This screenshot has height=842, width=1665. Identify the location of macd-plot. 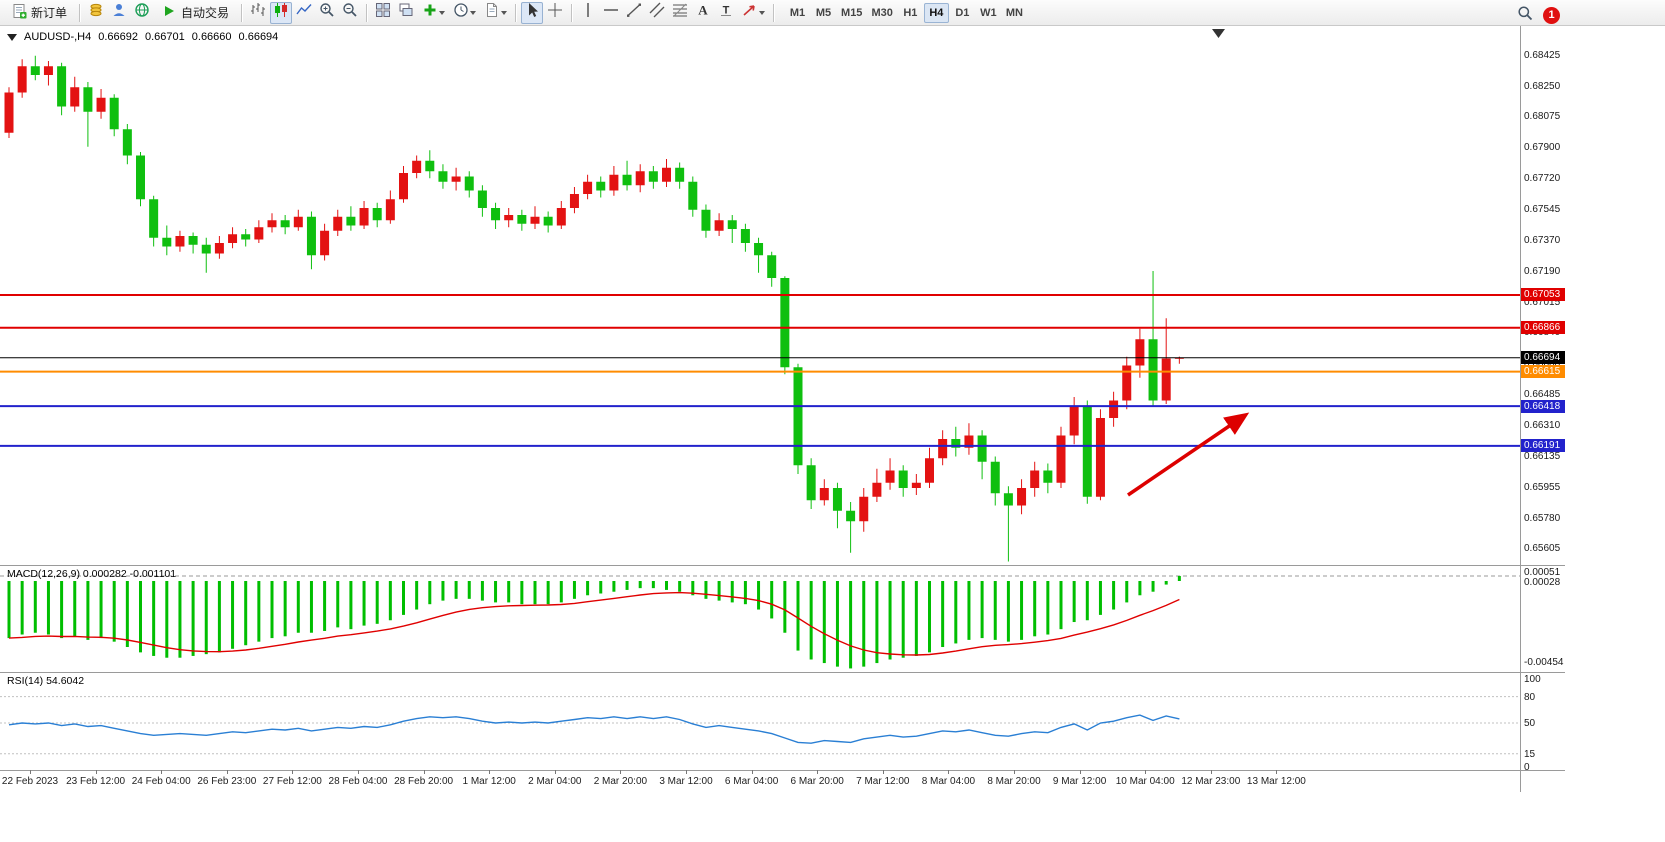
(760, 618).